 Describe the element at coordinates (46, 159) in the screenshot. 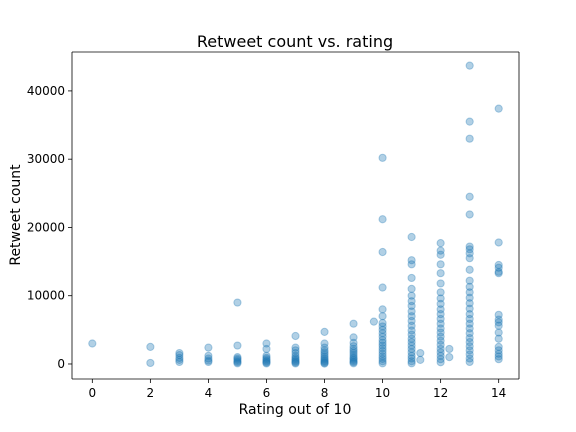

I see `y-tick-label: 30000` at that location.